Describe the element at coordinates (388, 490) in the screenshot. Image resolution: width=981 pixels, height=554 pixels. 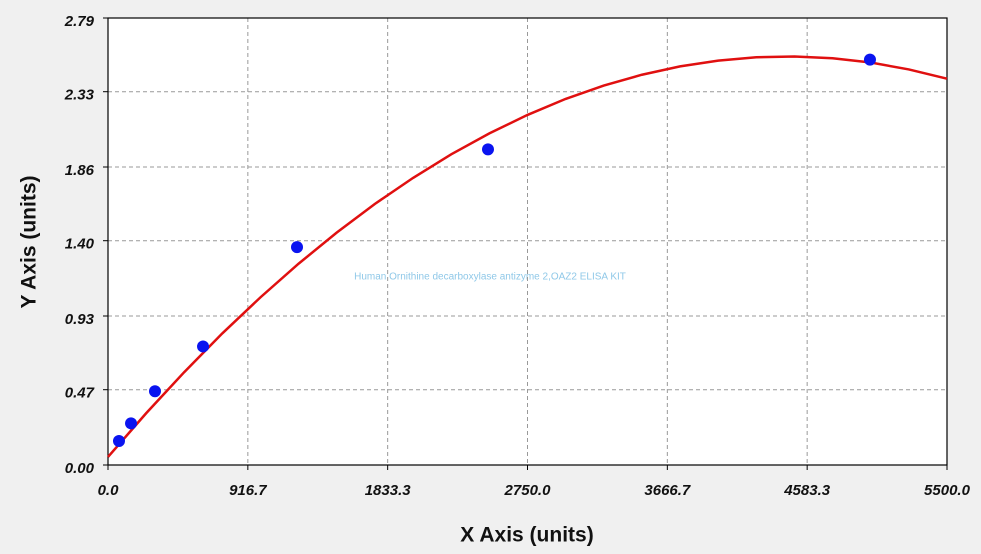
I see `x-tick-label: 1833.3` at that location.